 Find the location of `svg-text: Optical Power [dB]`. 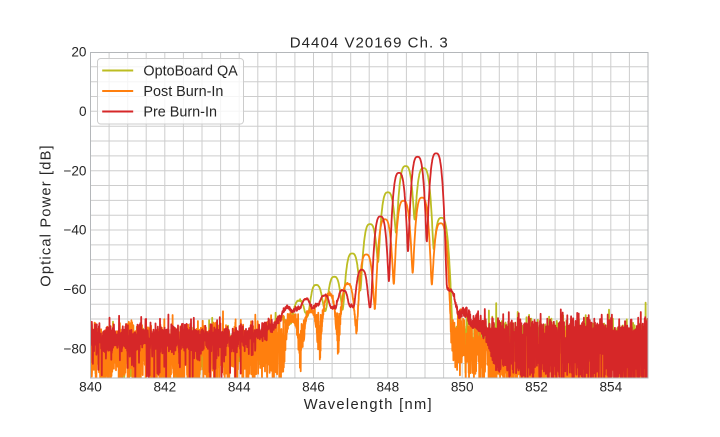

svg-text: Optical Power [dB] is located at coordinates (47, 215).